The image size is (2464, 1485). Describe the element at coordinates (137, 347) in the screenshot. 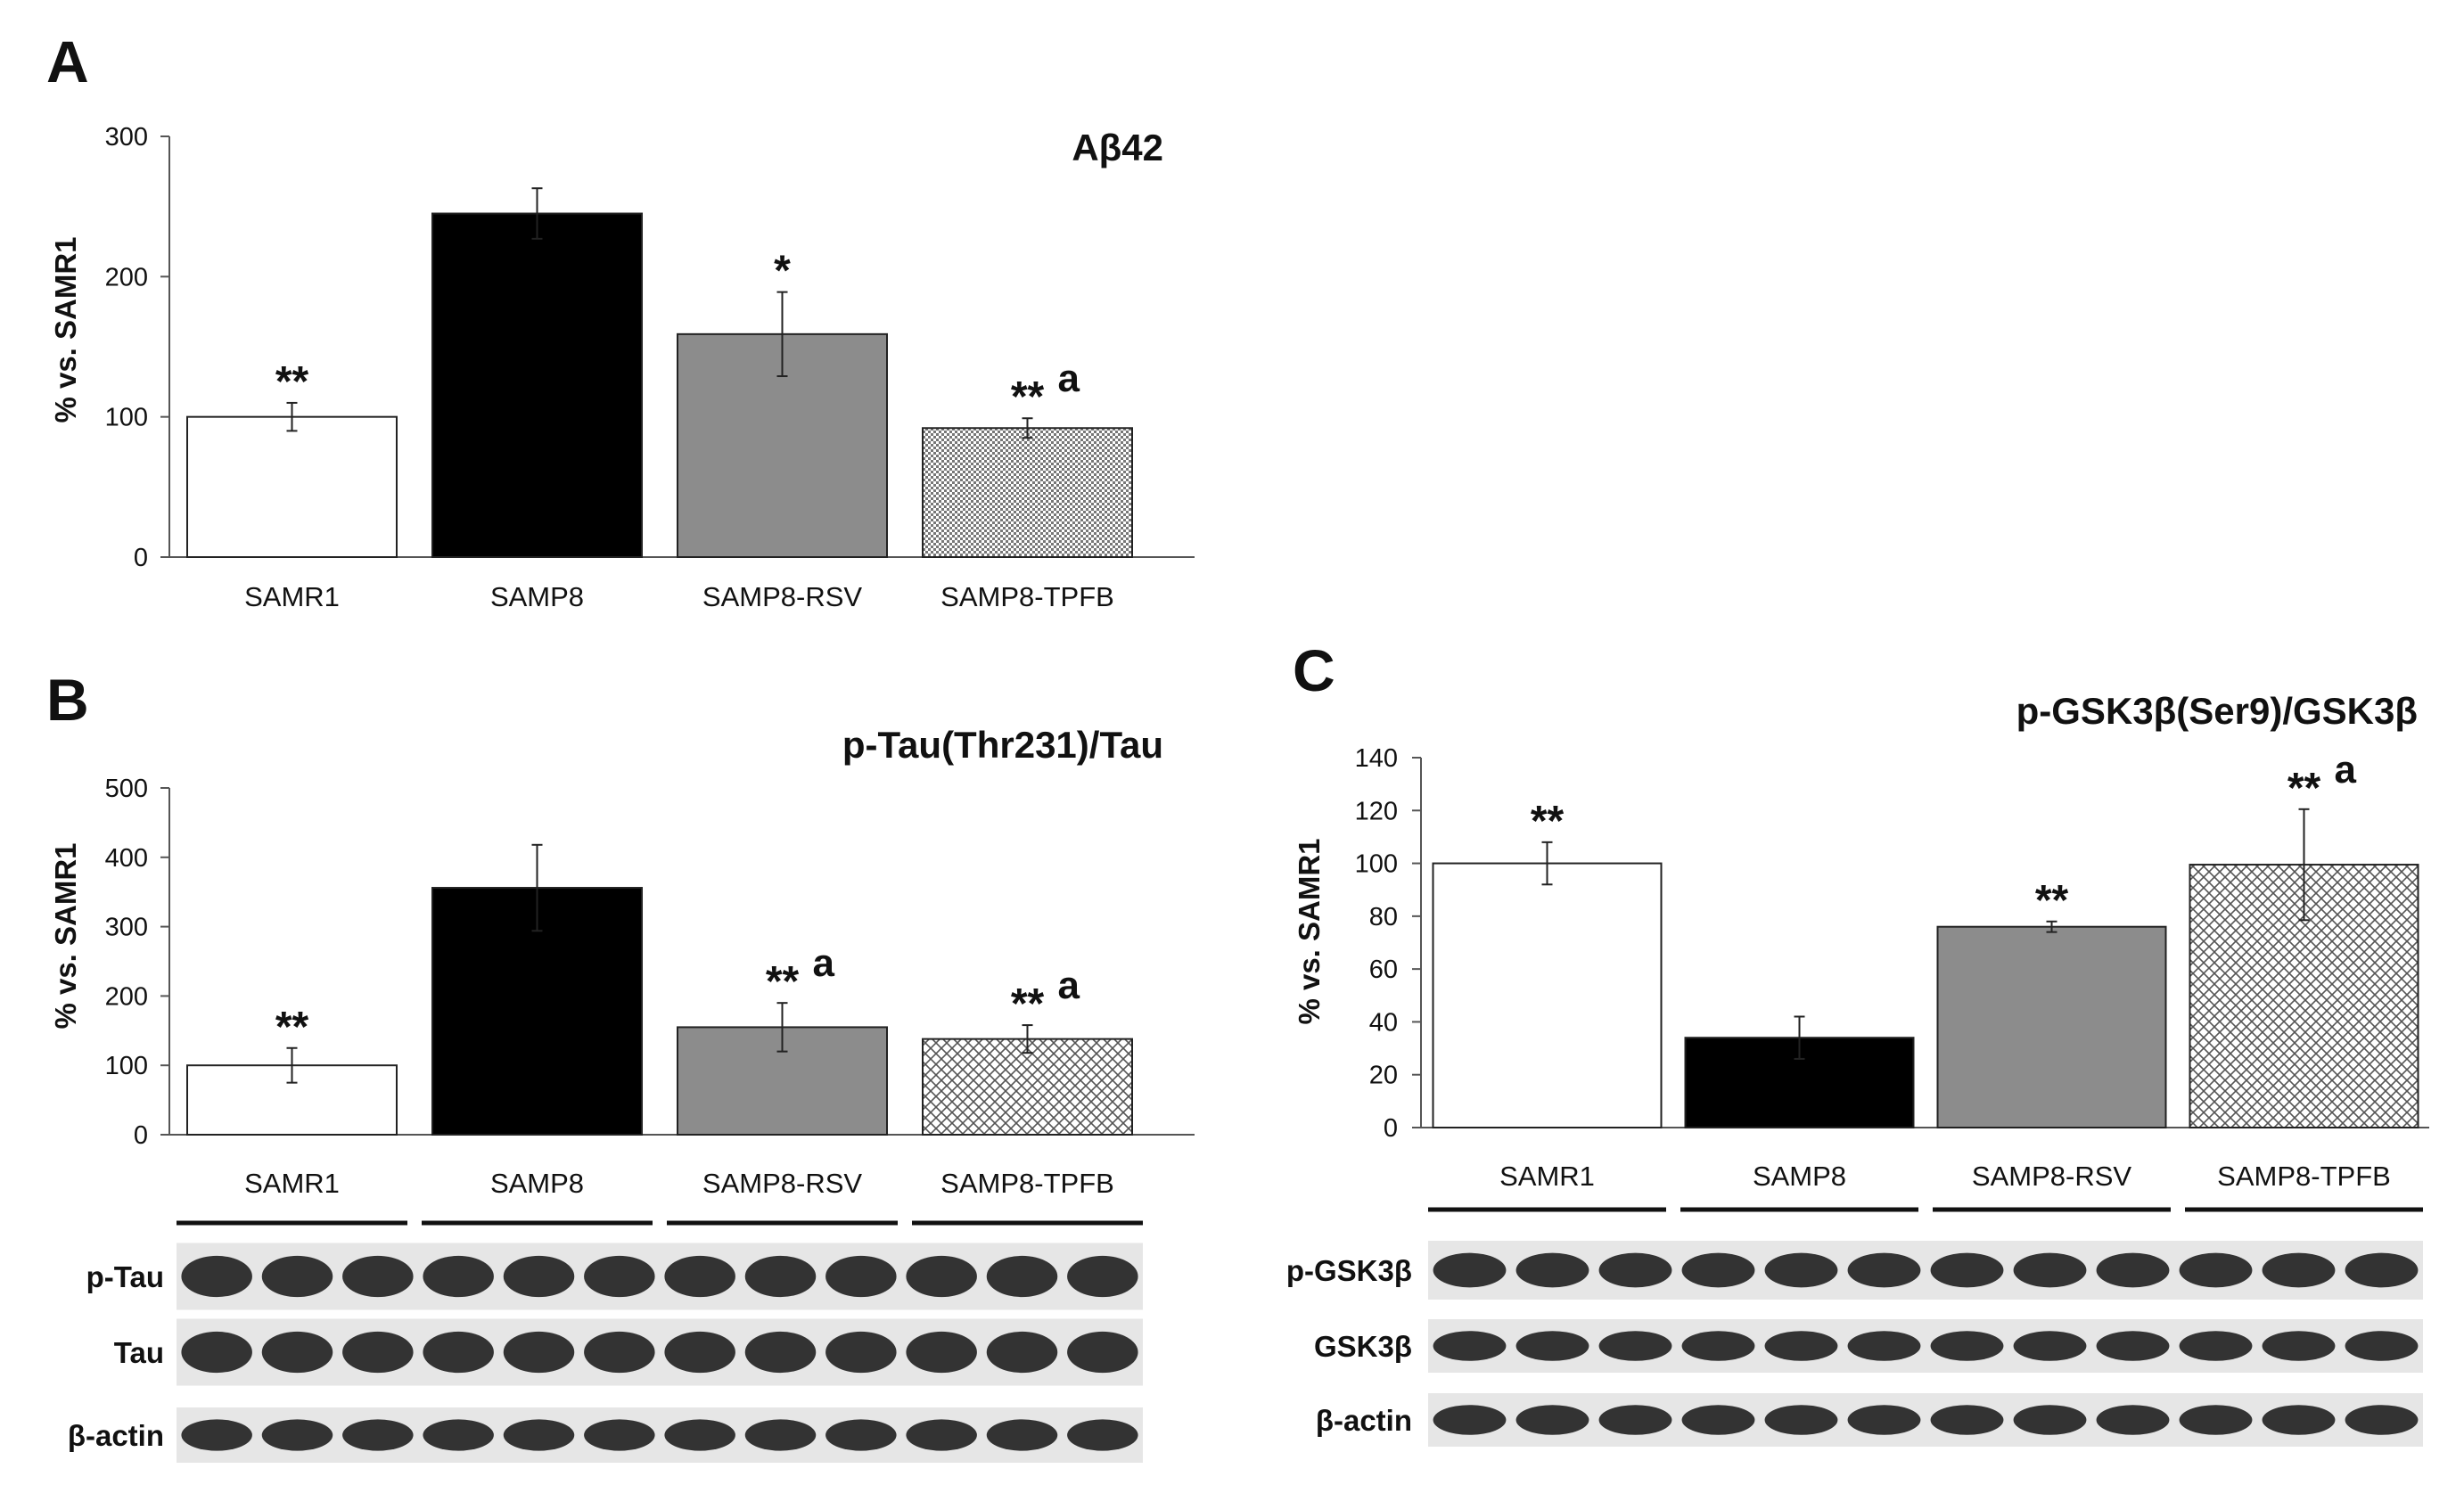

I see `y-ticks: 0 100 200 300` at that location.